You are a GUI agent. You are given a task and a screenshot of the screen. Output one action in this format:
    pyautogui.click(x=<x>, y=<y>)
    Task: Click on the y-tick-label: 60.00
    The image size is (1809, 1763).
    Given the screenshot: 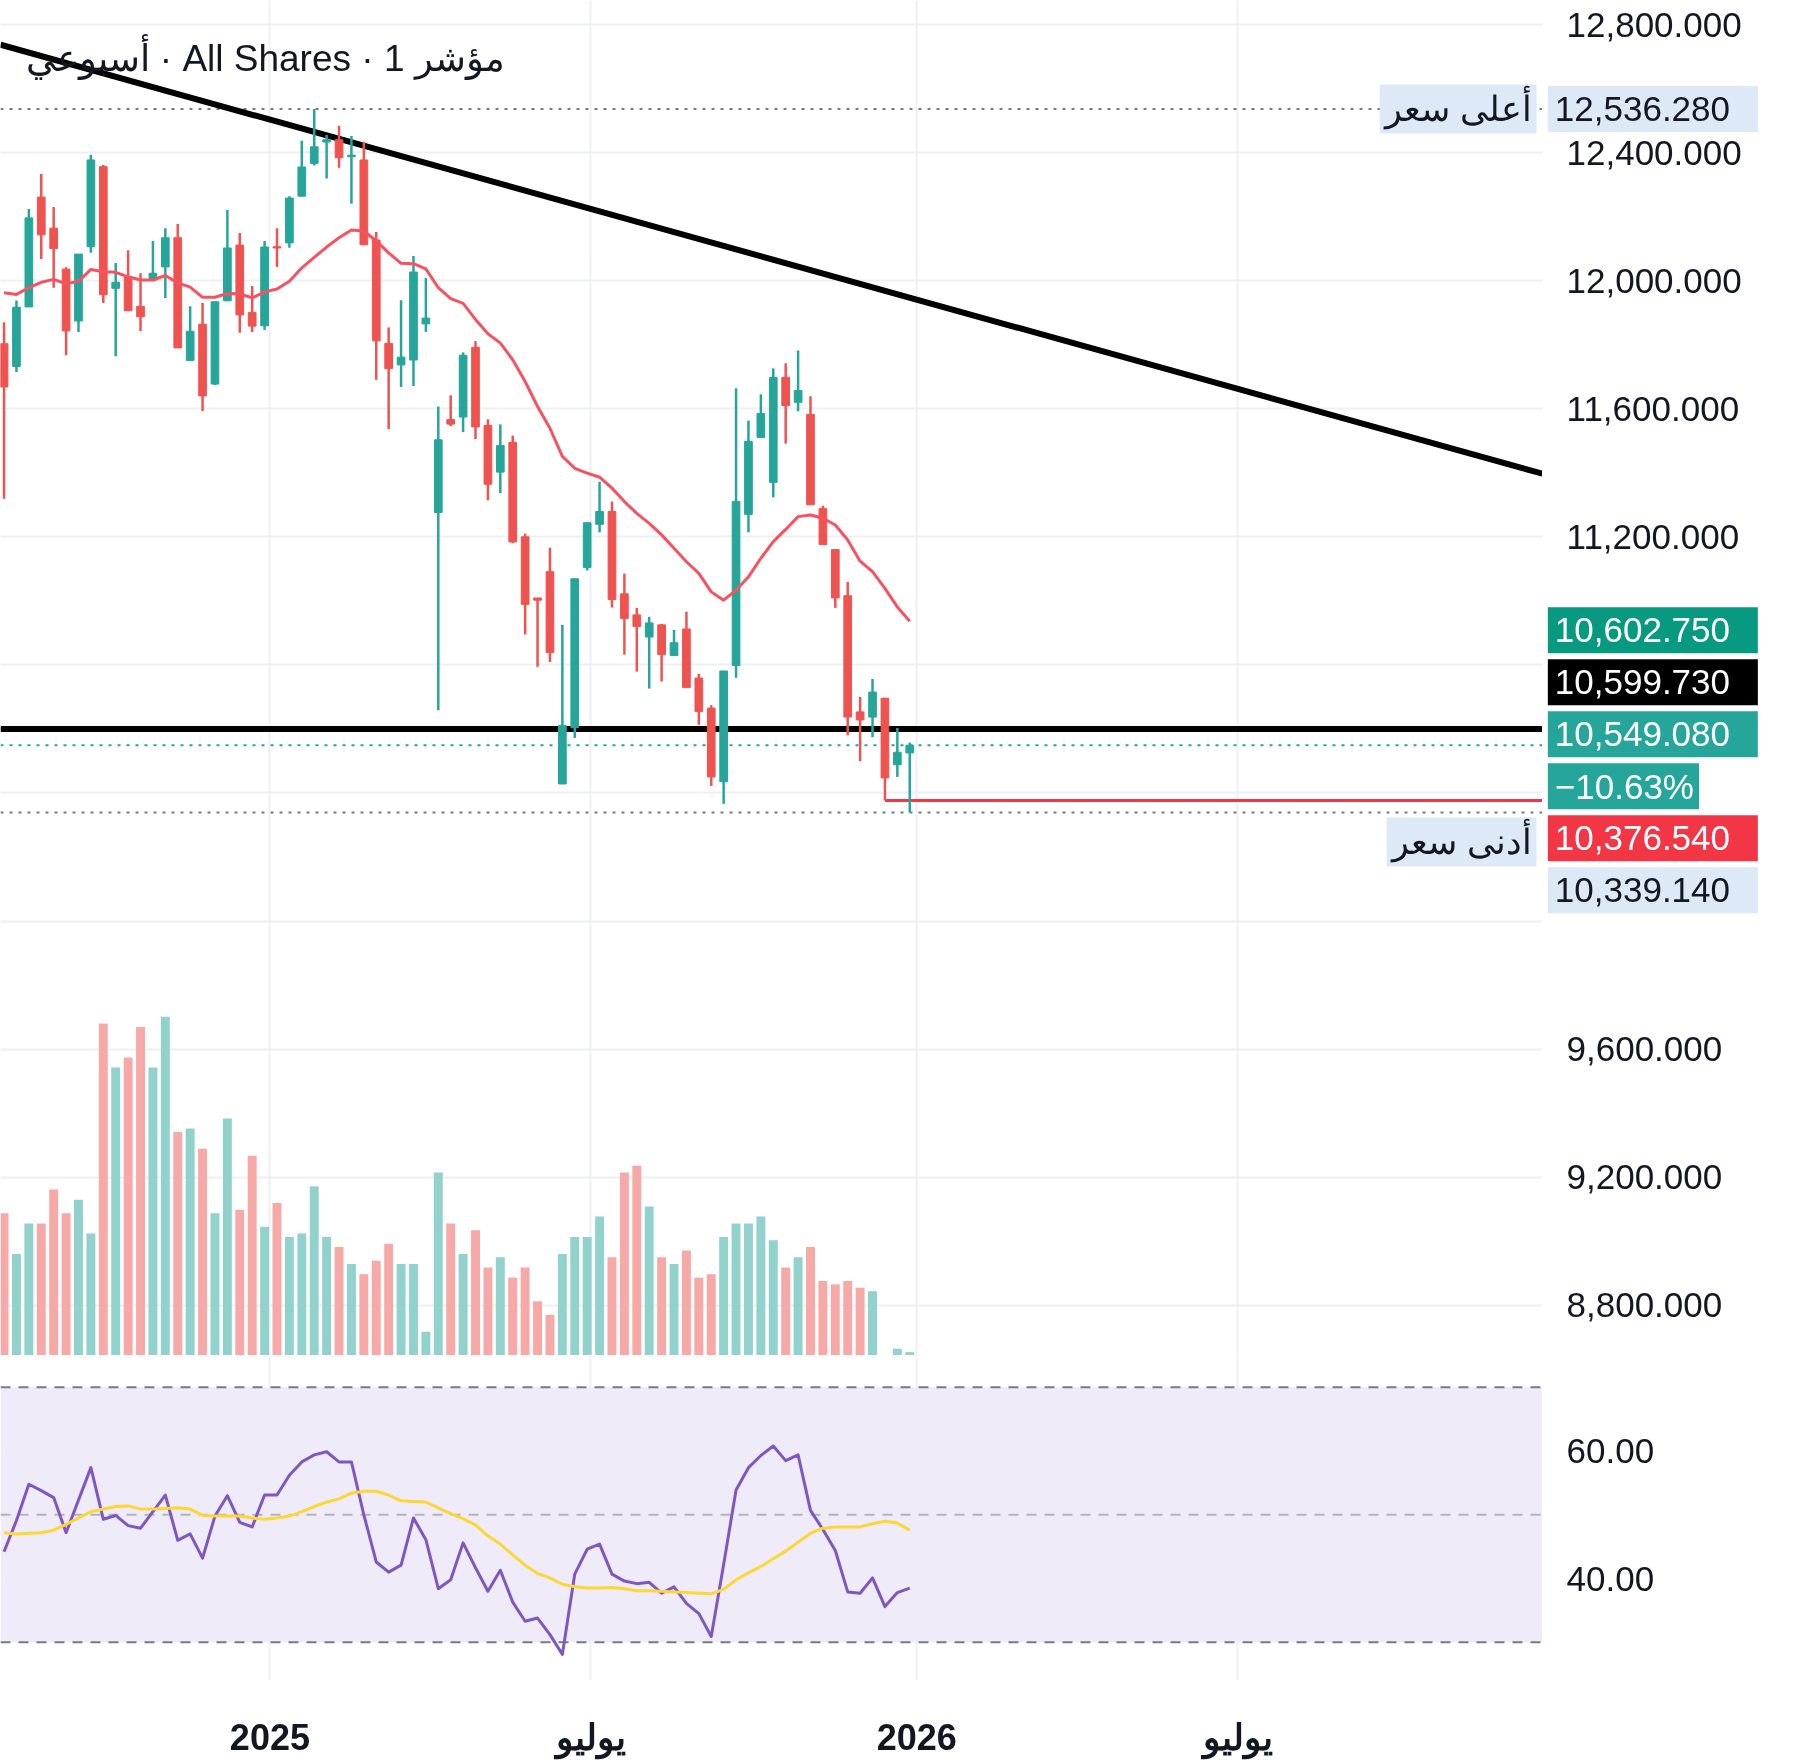 What is the action you would take?
    pyautogui.click(x=1610, y=1451)
    